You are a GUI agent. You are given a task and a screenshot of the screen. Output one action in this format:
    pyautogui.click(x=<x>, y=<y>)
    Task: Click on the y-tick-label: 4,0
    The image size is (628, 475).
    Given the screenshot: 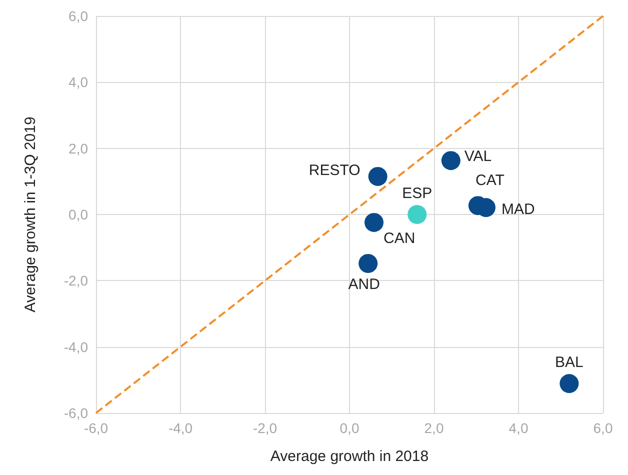 What is the action you would take?
    pyautogui.click(x=78, y=82)
    